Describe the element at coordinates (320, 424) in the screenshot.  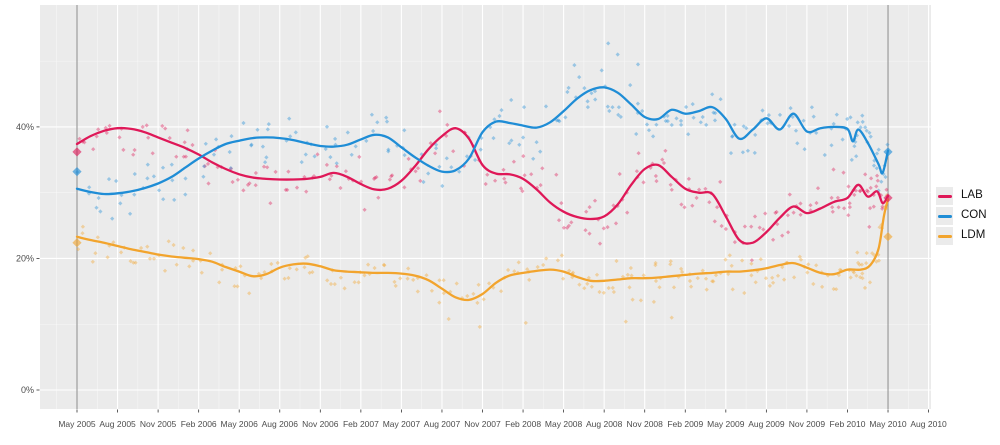
I see `x-tick-label: Nov 2006` at that location.